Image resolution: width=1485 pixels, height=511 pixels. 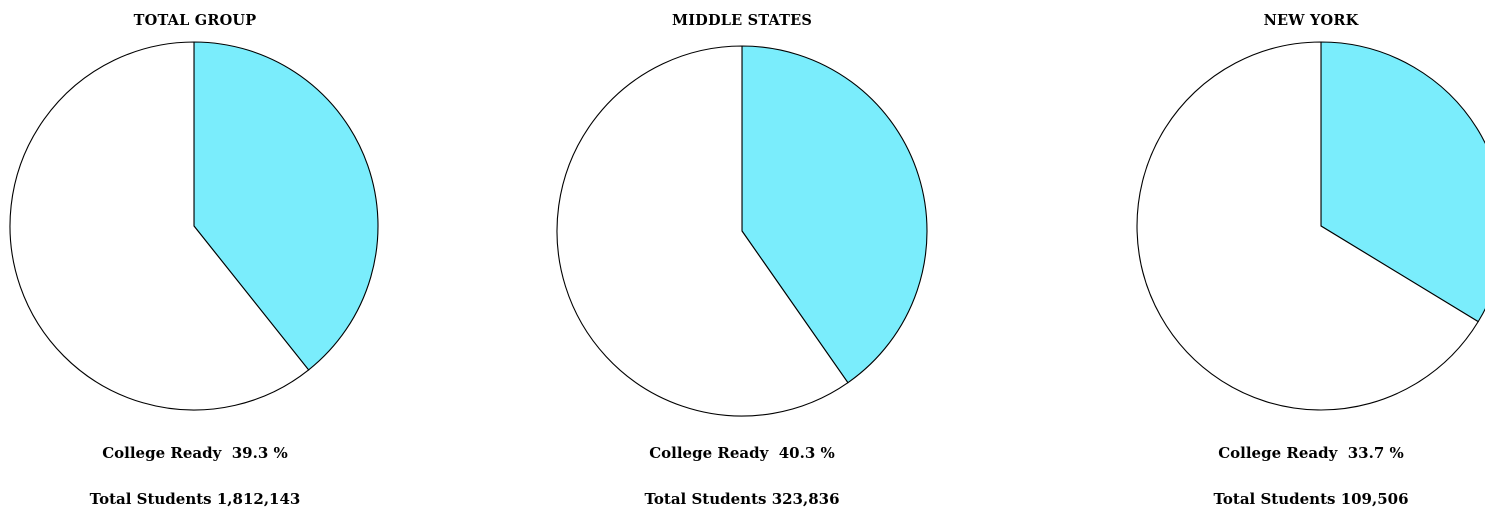 I want to click on college-ready-value: 33.7 %, so click(x=1375, y=453).